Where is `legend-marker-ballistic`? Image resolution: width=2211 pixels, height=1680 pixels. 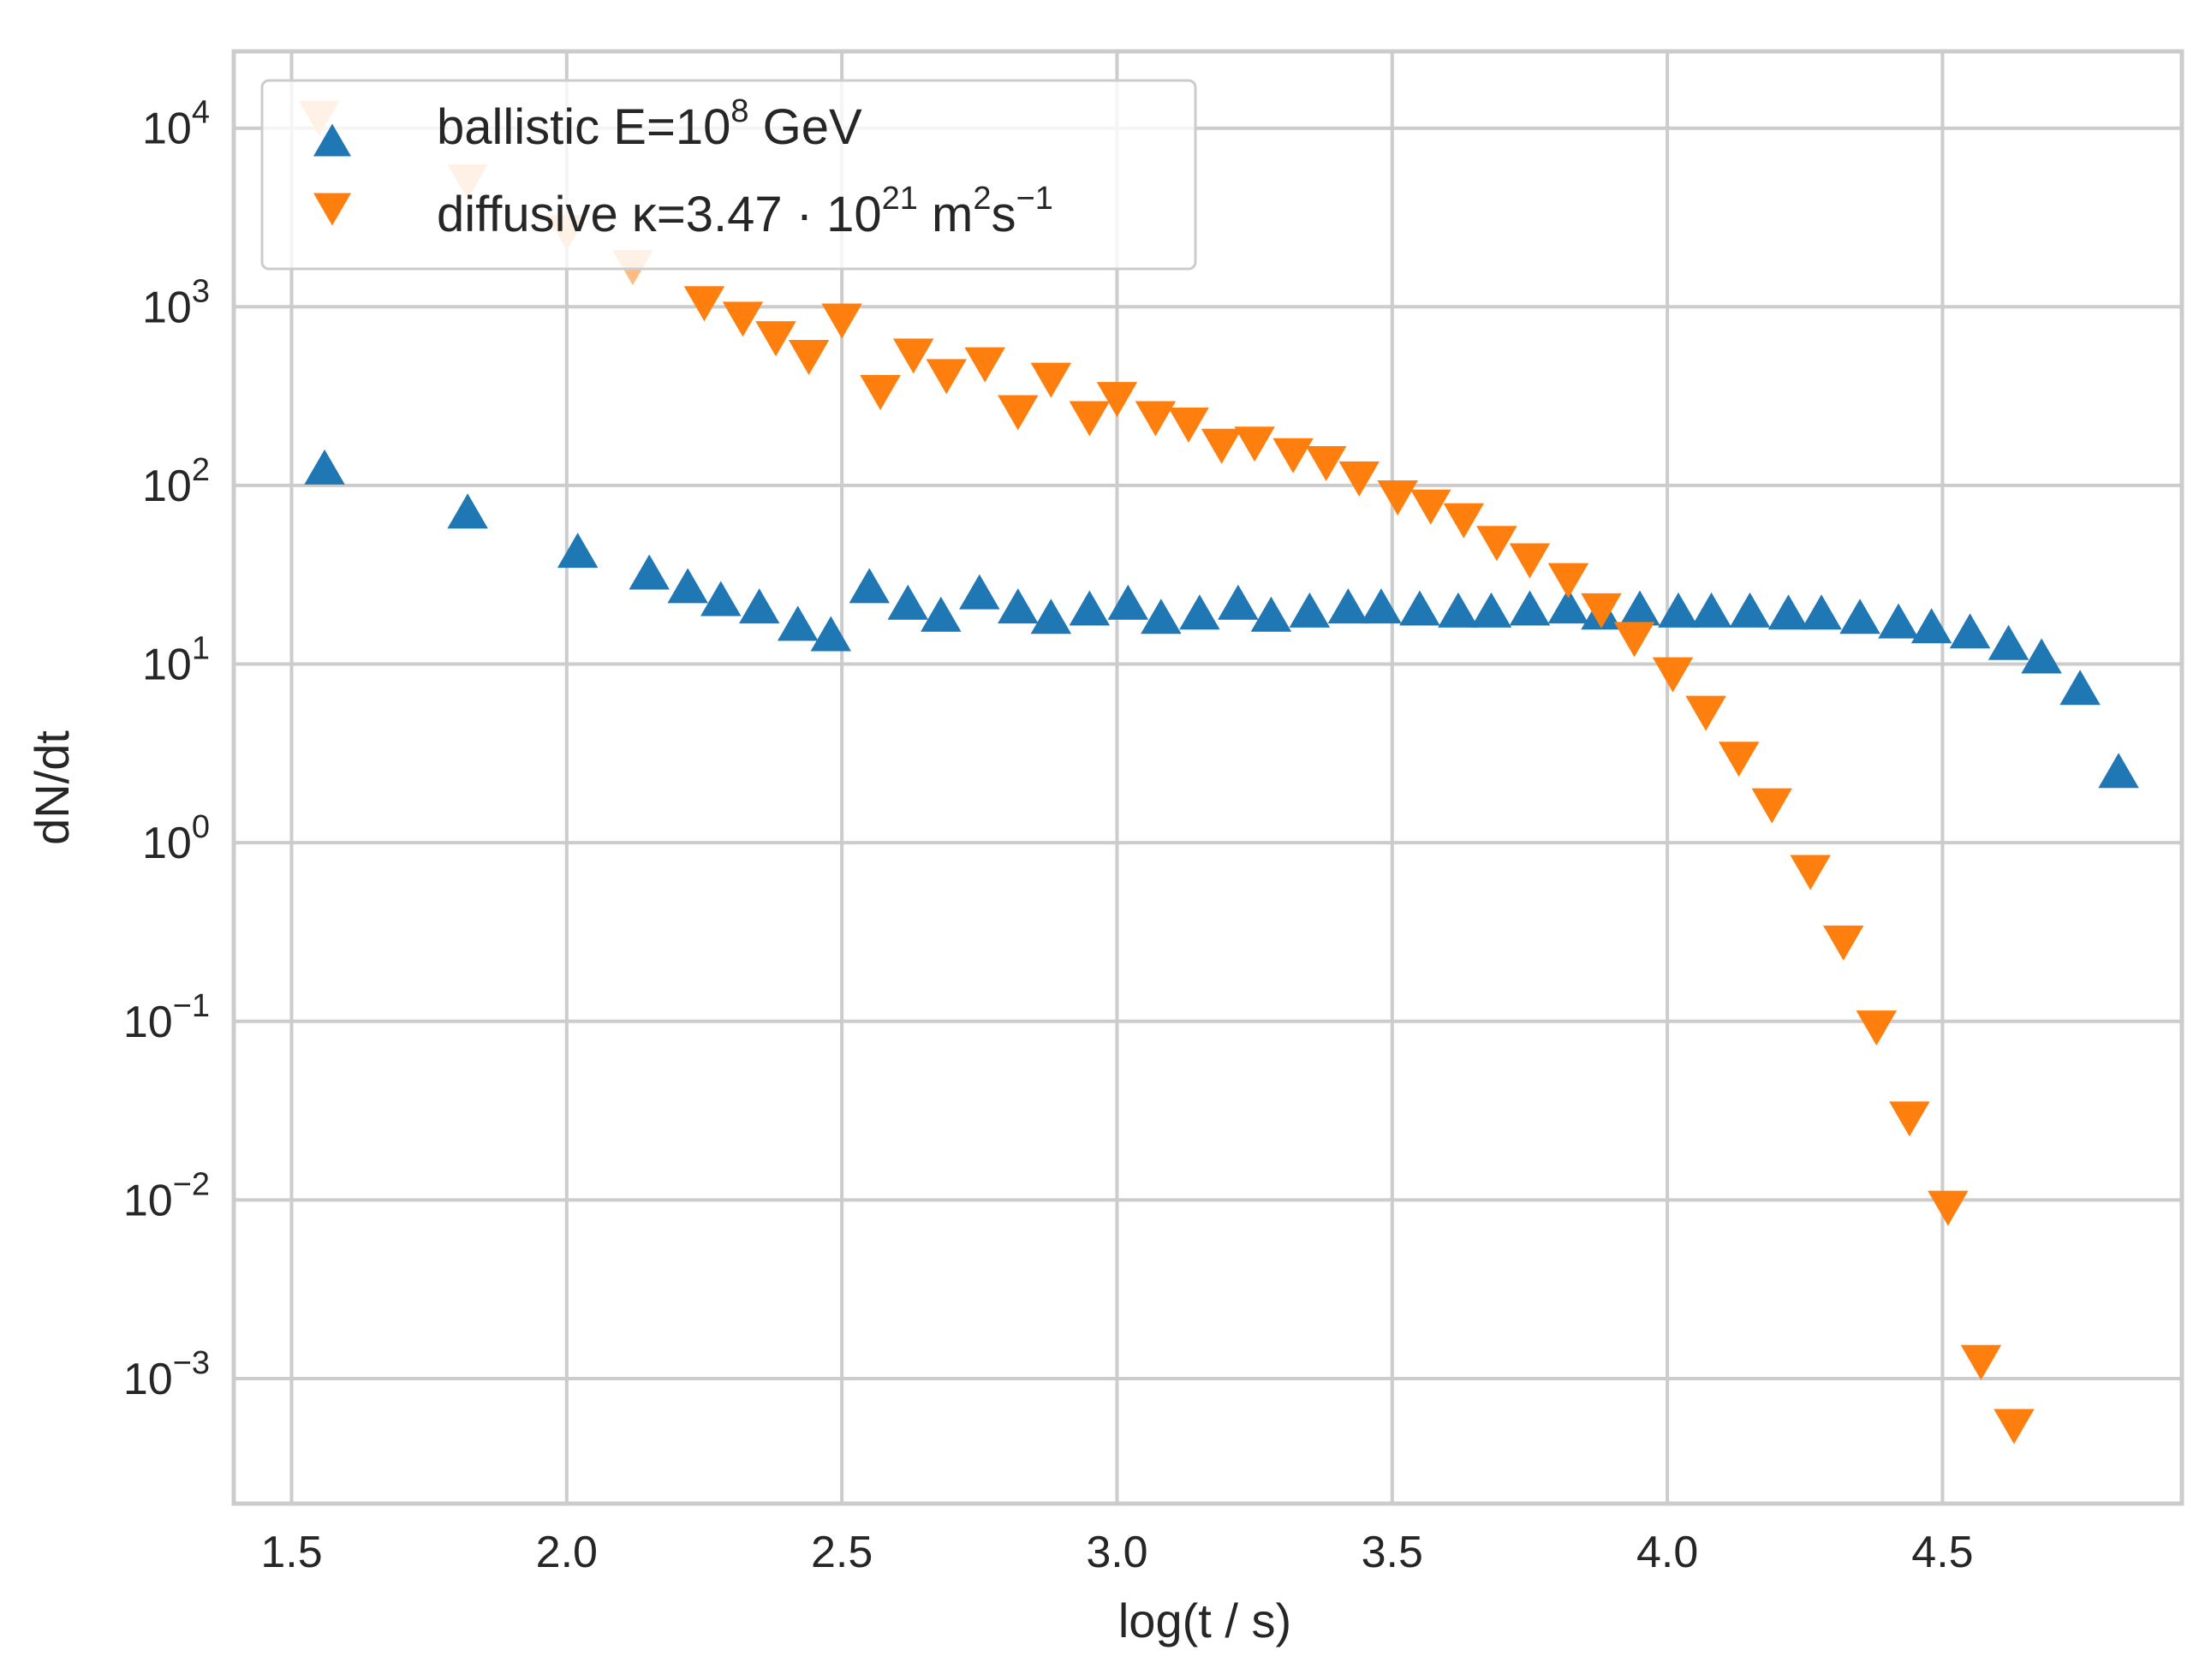
legend-marker-ballistic is located at coordinates (332, 140).